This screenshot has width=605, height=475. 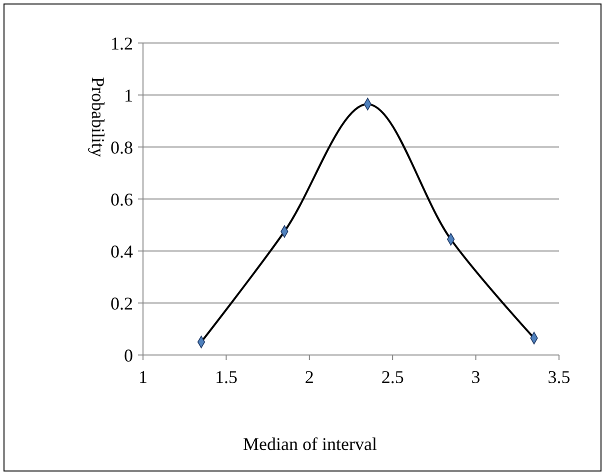 I want to click on y-tick-label: 0.4, so click(x=121, y=251).